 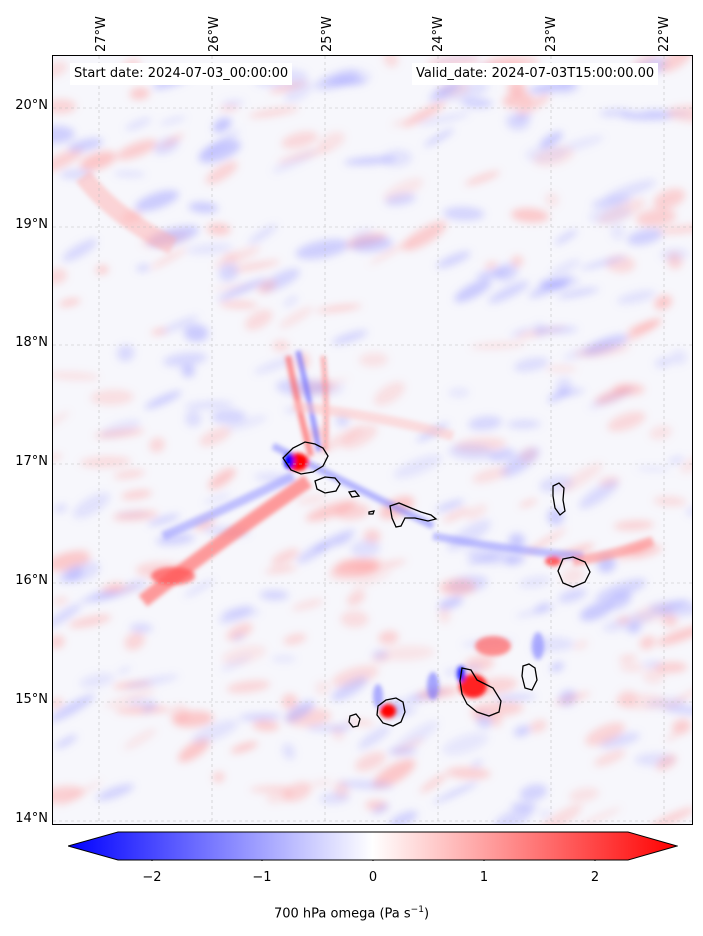 I want to click on colorbar-tick-label: −2, so click(x=152, y=877).